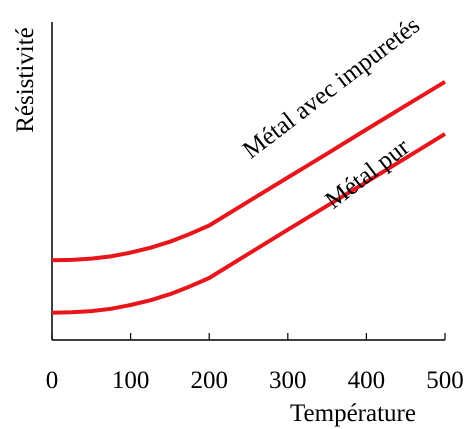 This screenshot has height=429, width=471. What do you see at coordinates (52, 380) in the screenshot?
I see `x-tick-label-0: 0` at bounding box center [52, 380].